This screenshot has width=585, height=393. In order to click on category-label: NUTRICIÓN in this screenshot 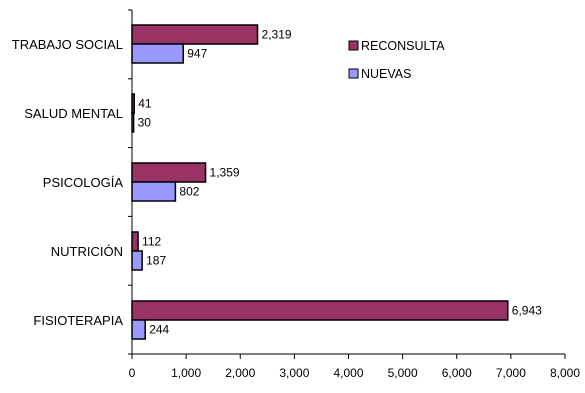, I will do `click(87, 251)`.